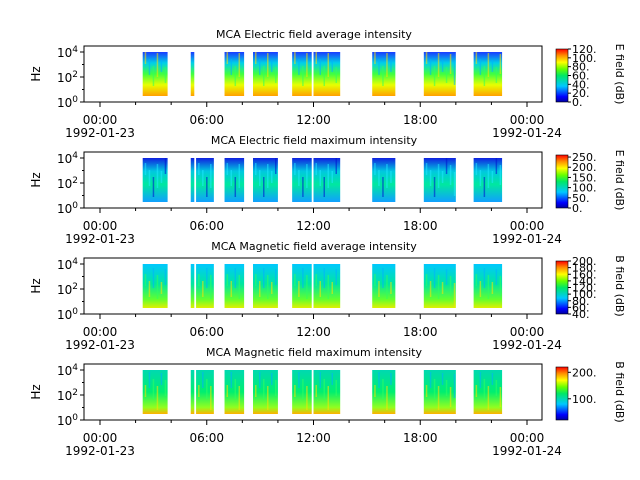 Image resolution: width=640 pixels, height=480 pixels. What do you see at coordinates (584, 274) in the screenshot?
I see `colorbar-tick-label: 160.` at bounding box center [584, 274].